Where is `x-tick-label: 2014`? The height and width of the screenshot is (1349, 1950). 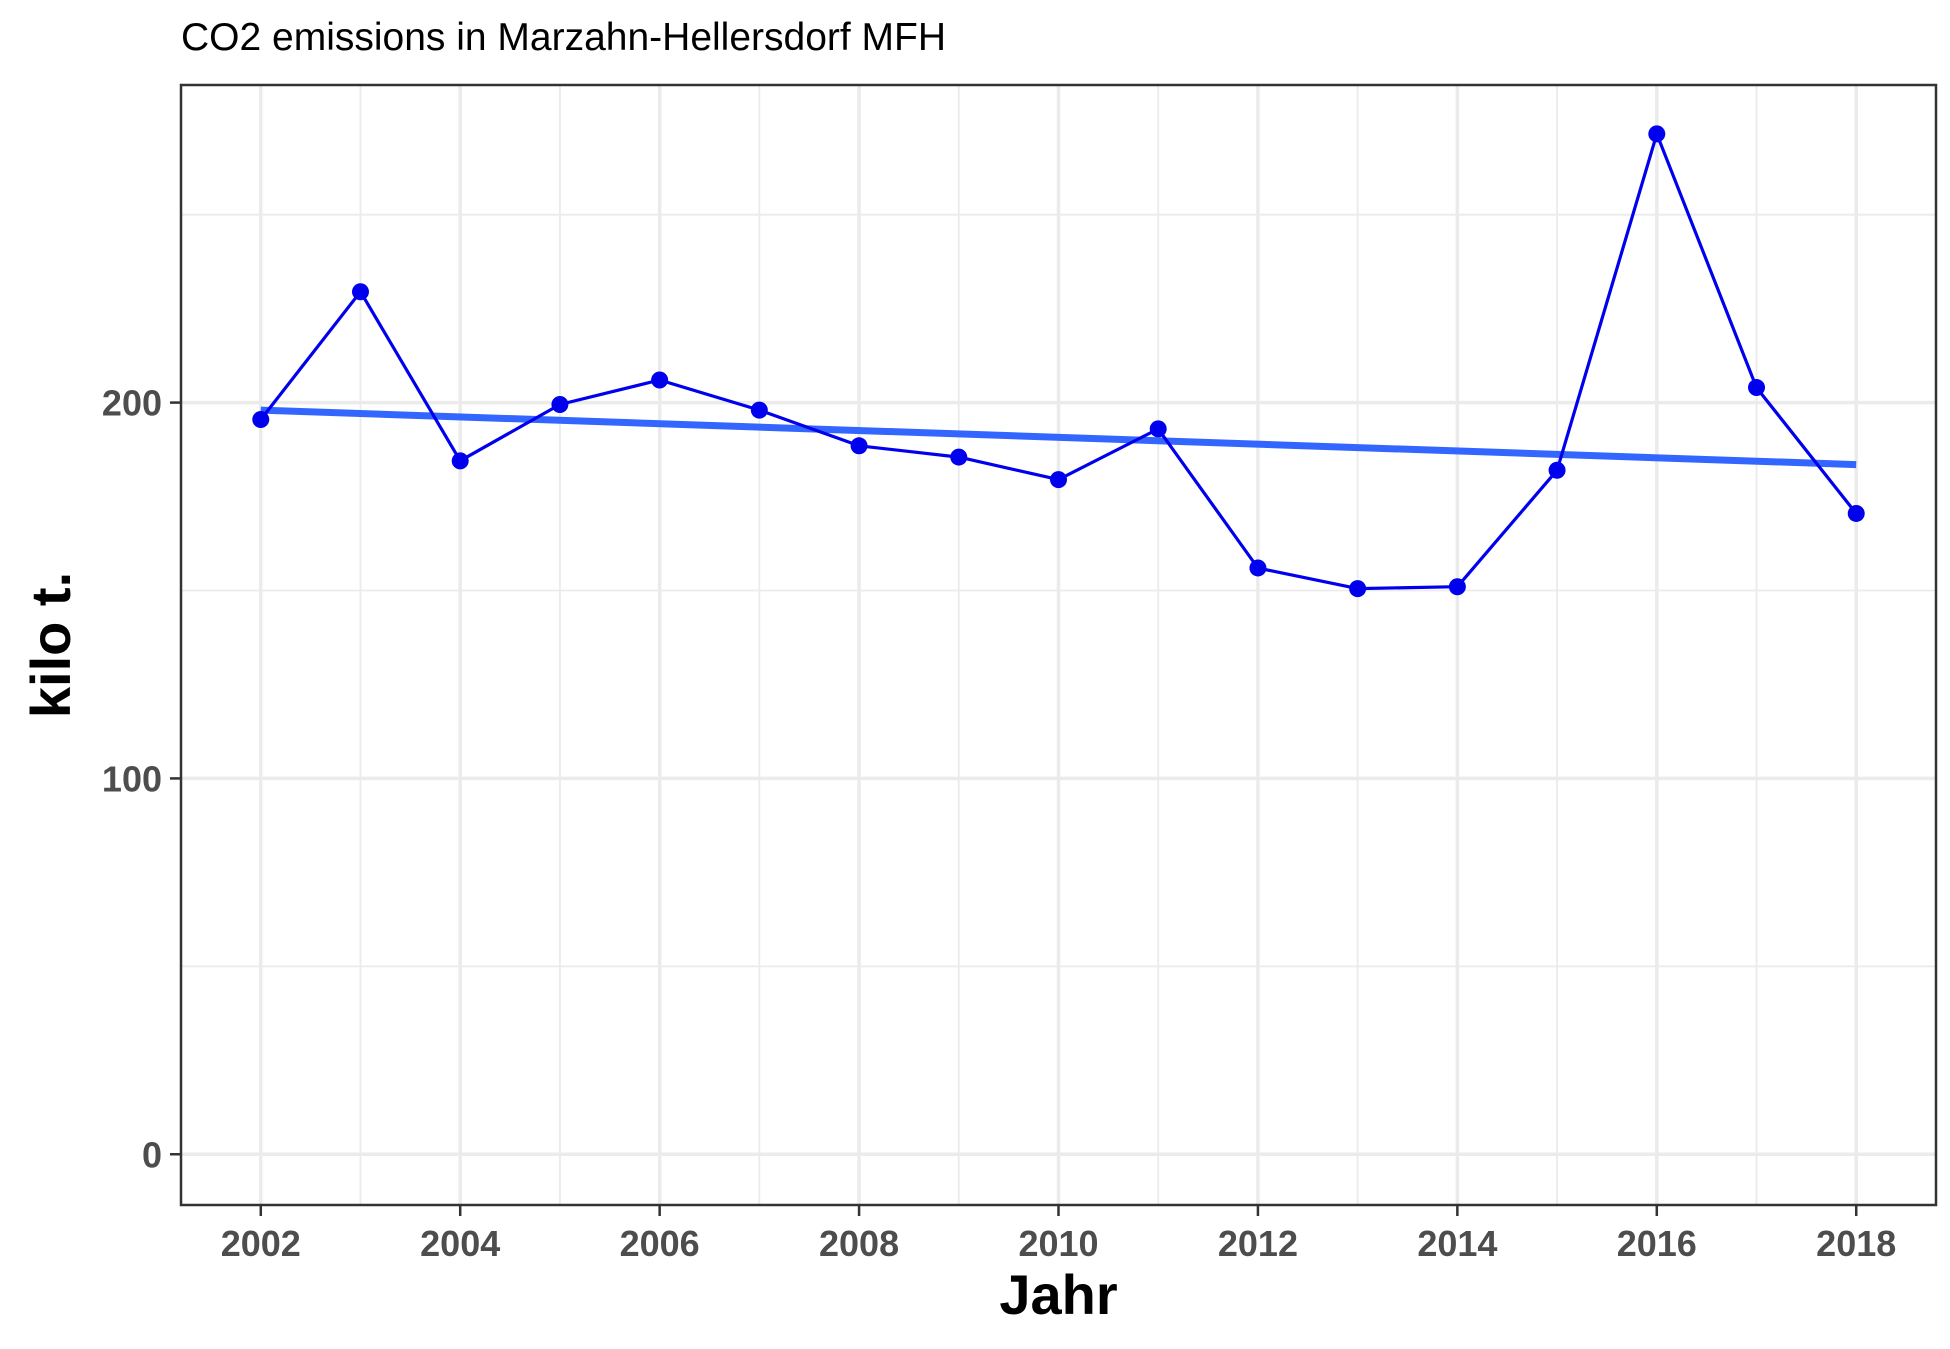 x-tick-label: 2014 is located at coordinates (1457, 1243).